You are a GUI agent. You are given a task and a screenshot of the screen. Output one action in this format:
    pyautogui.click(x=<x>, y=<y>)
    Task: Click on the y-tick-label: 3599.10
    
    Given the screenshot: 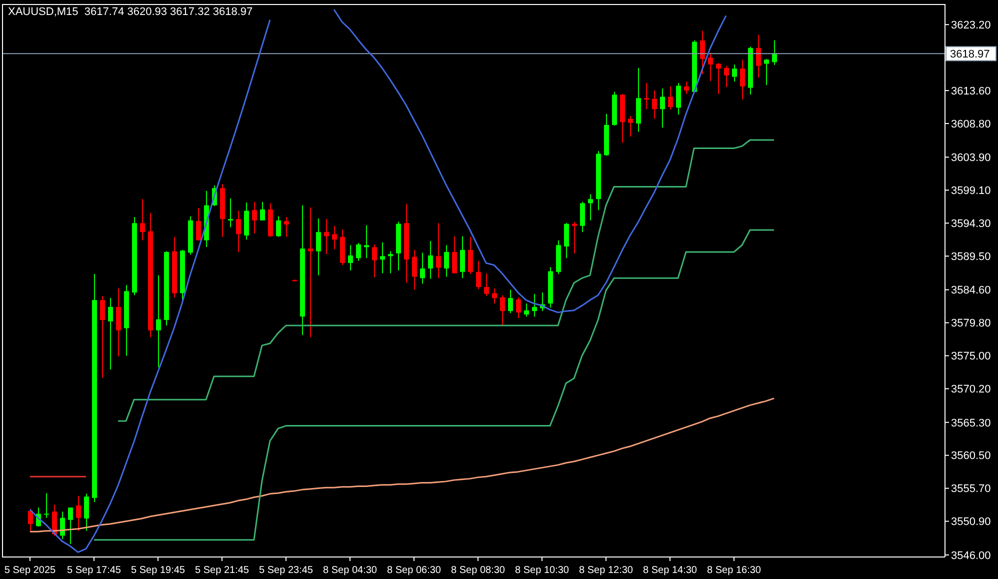 What is the action you would take?
    pyautogui.click(x=971, y=191)
    